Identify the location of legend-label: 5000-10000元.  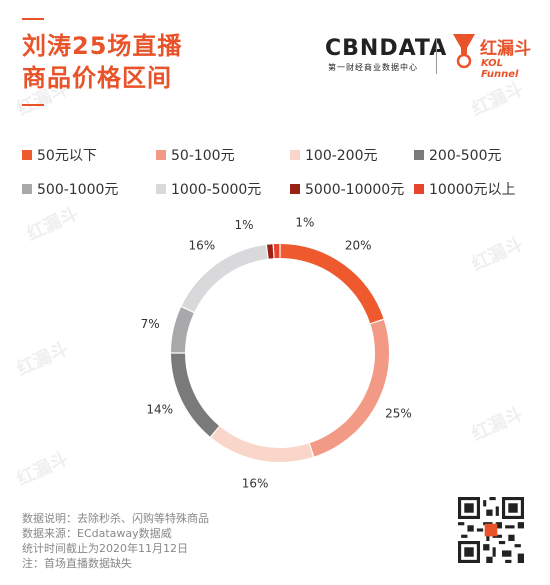
(355, 190).